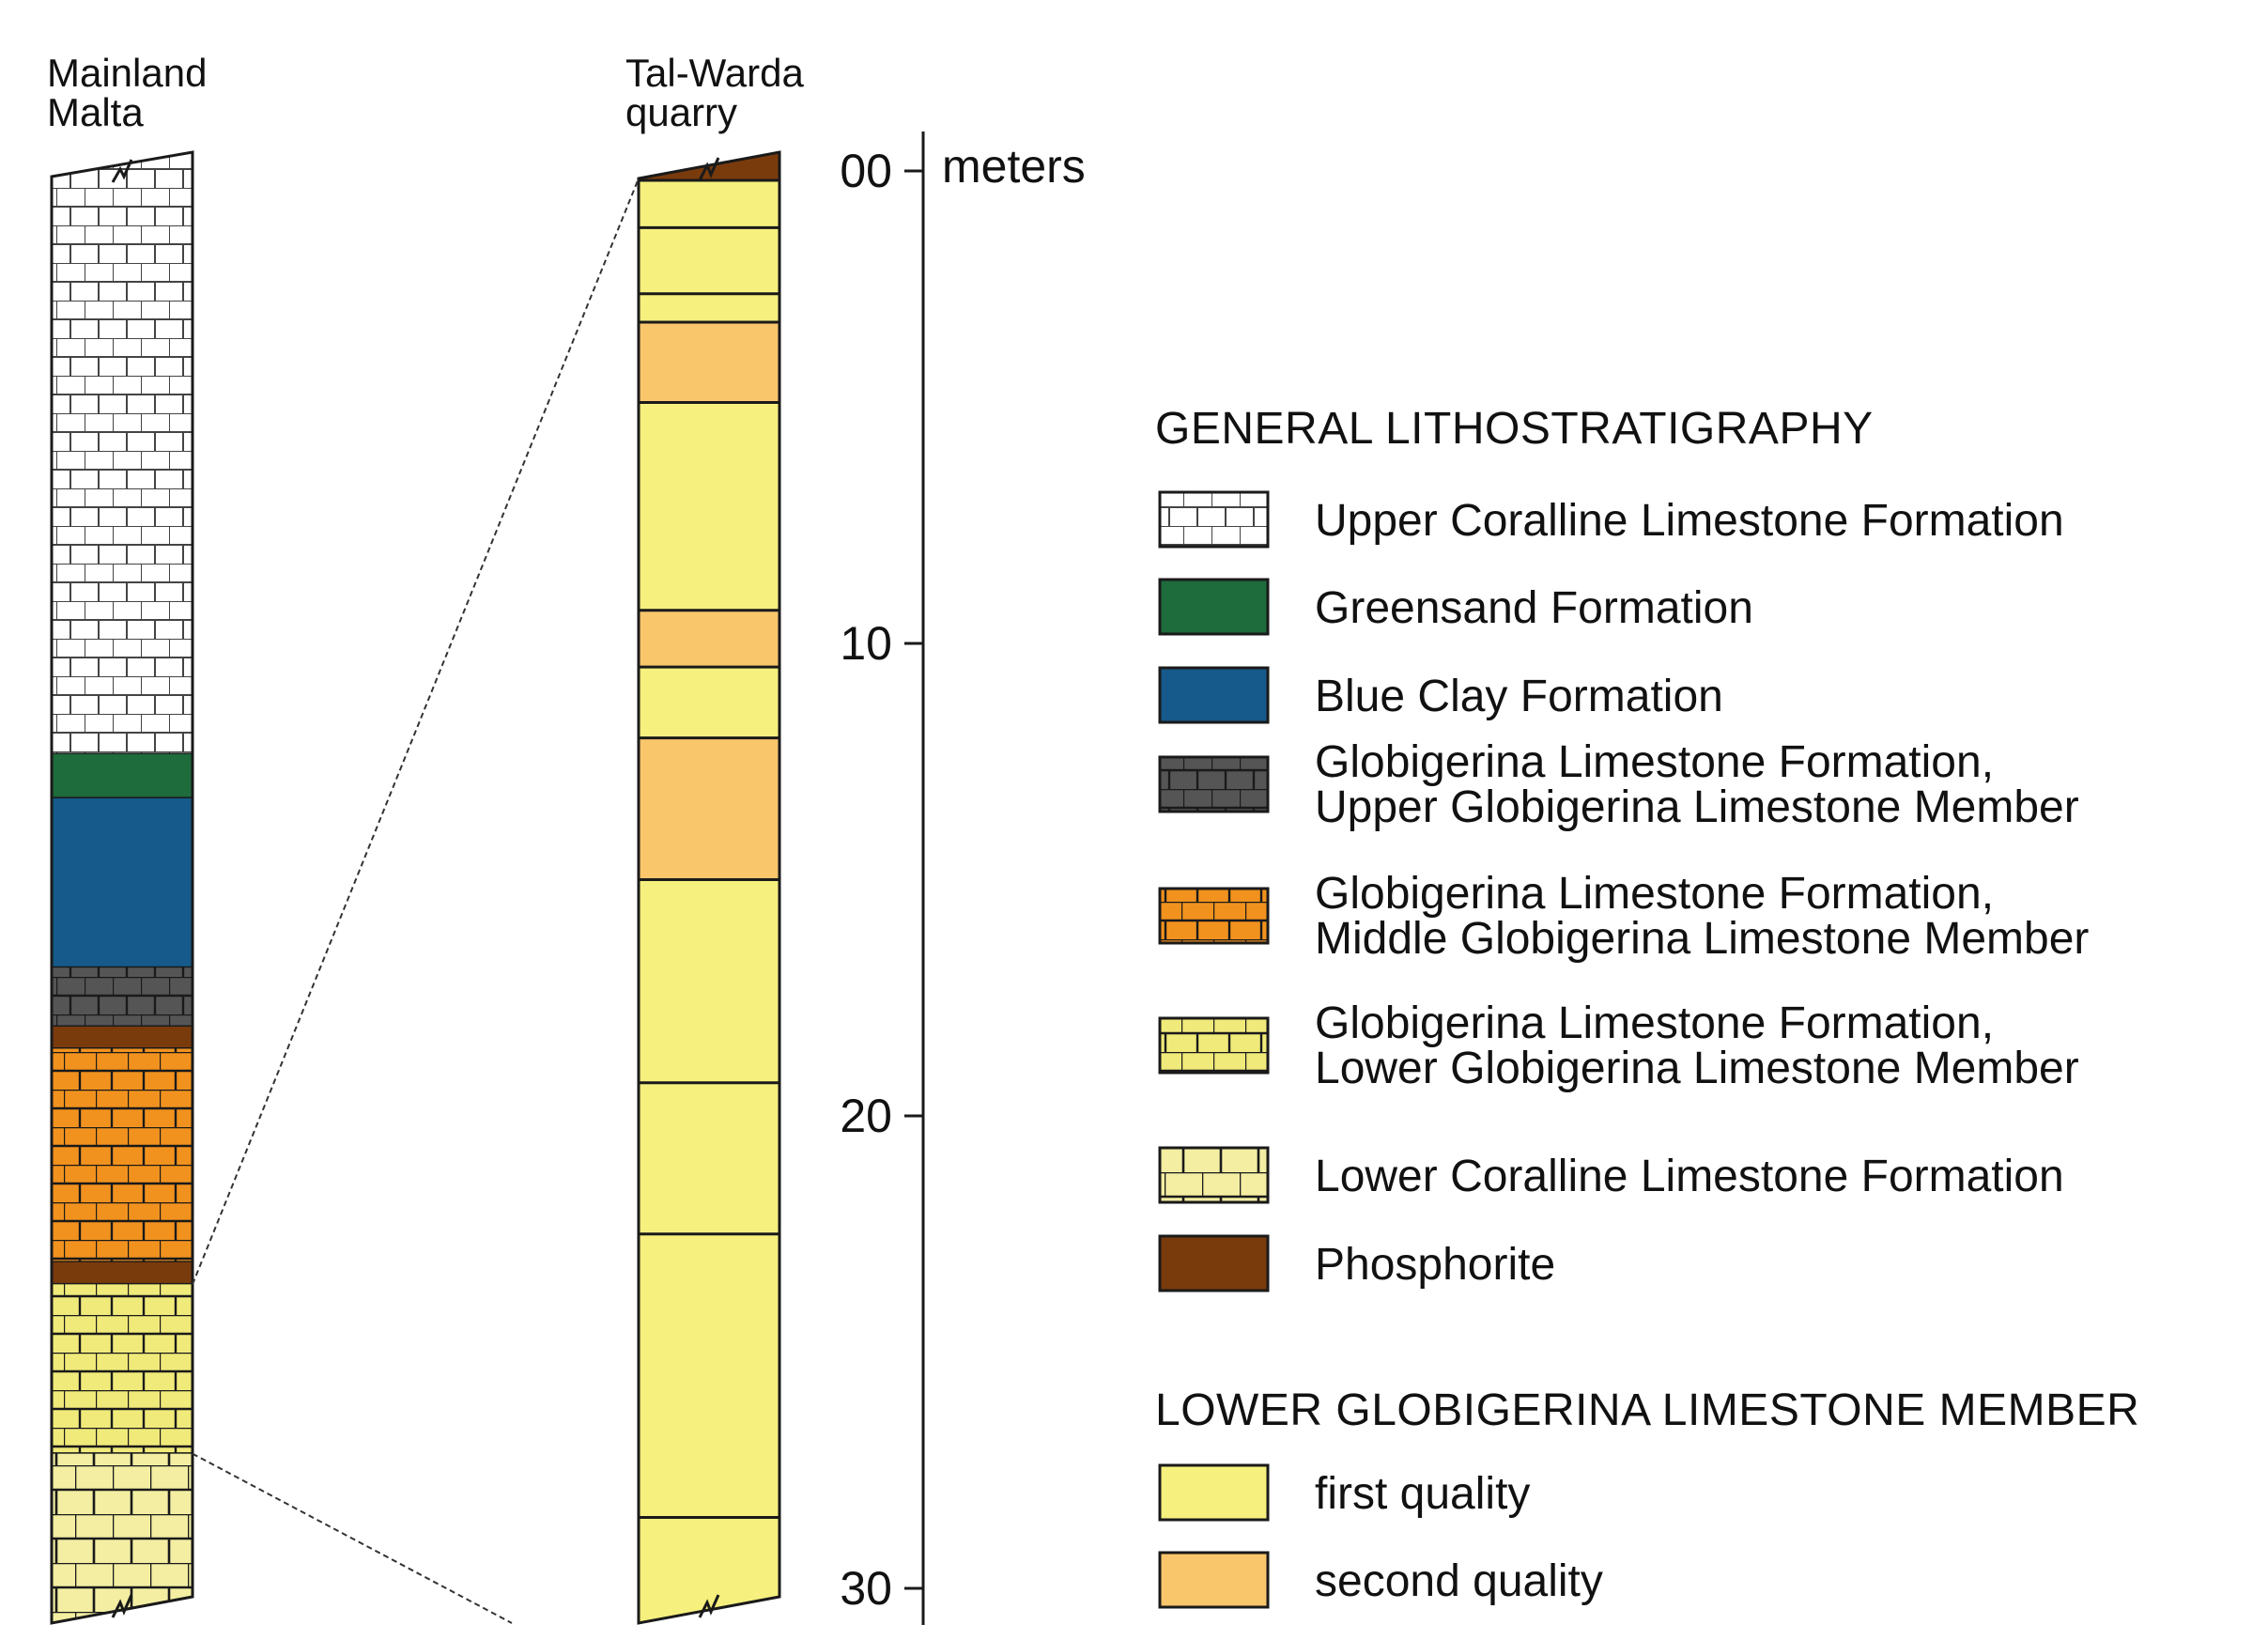 The image size is (2268, 1640). I want to click on legend-item-second-quality: second quality, so click(1381, 1580).